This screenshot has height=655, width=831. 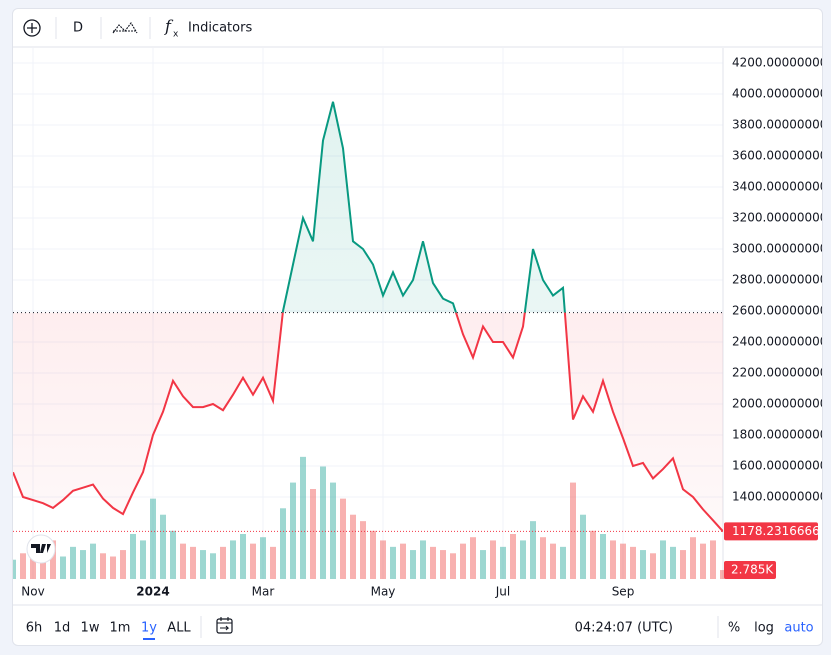 I want to click on calendar, so click(x=224, y=626).